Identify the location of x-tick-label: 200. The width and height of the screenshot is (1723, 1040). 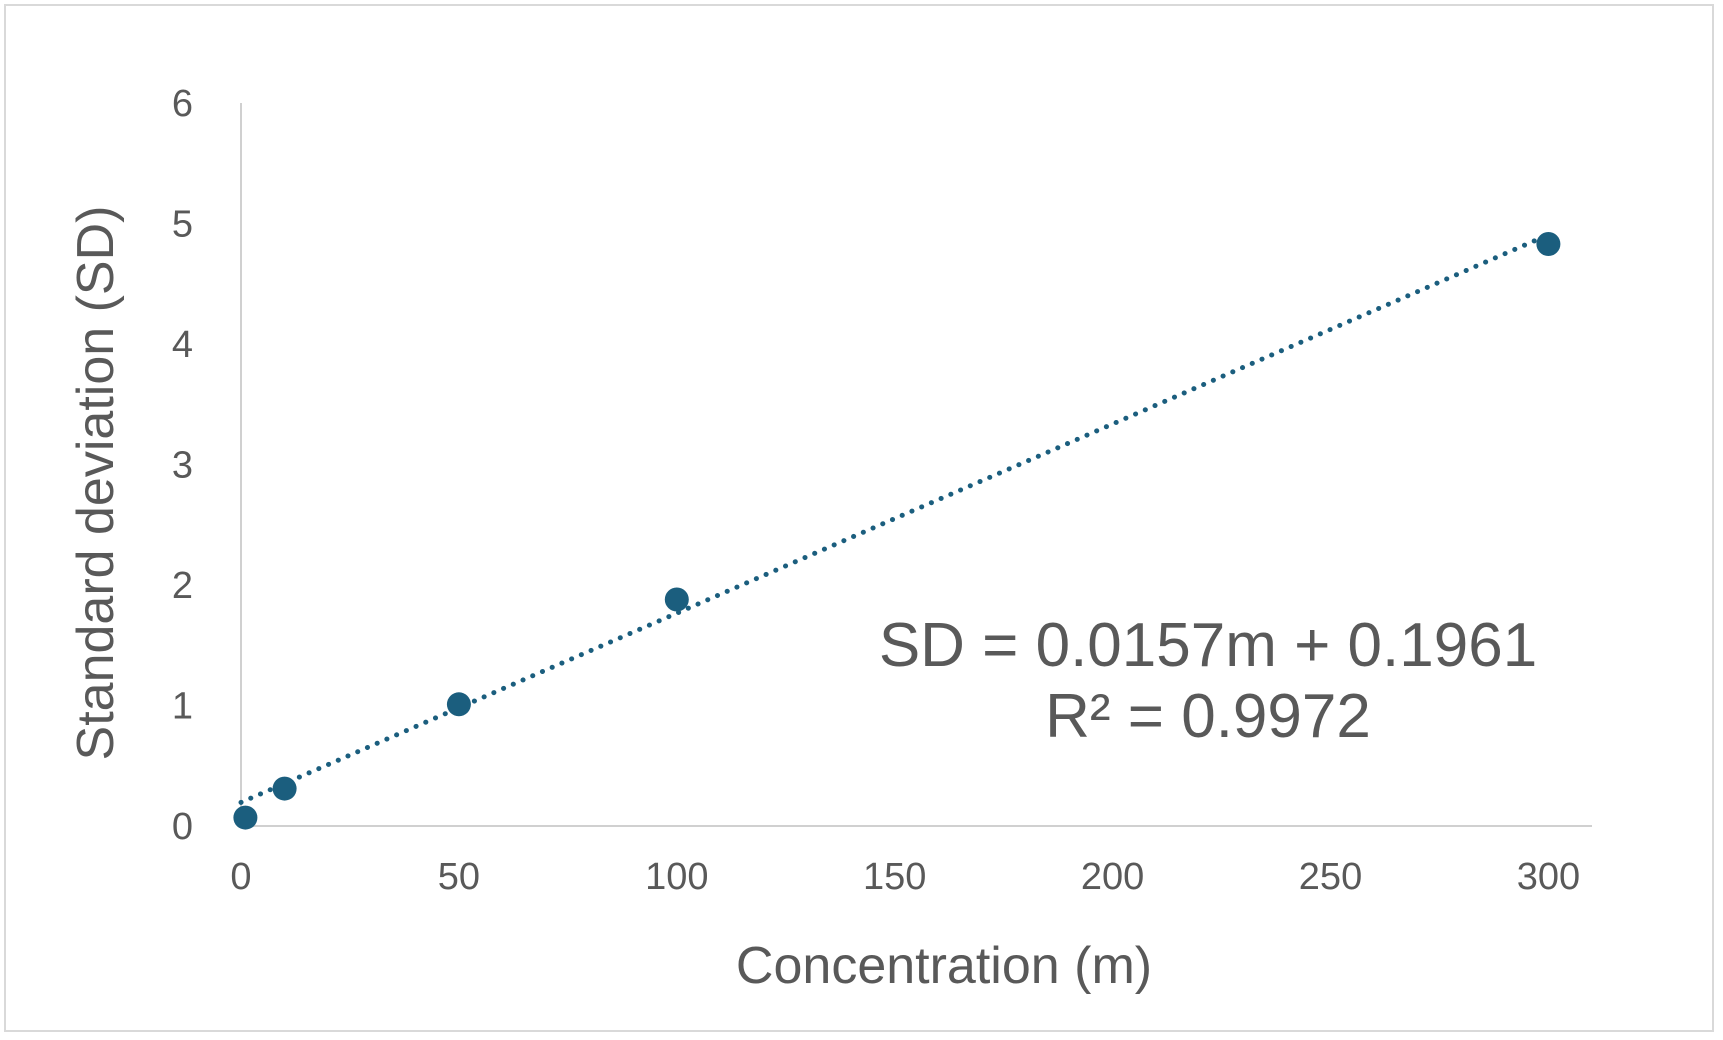
(1112, 877).